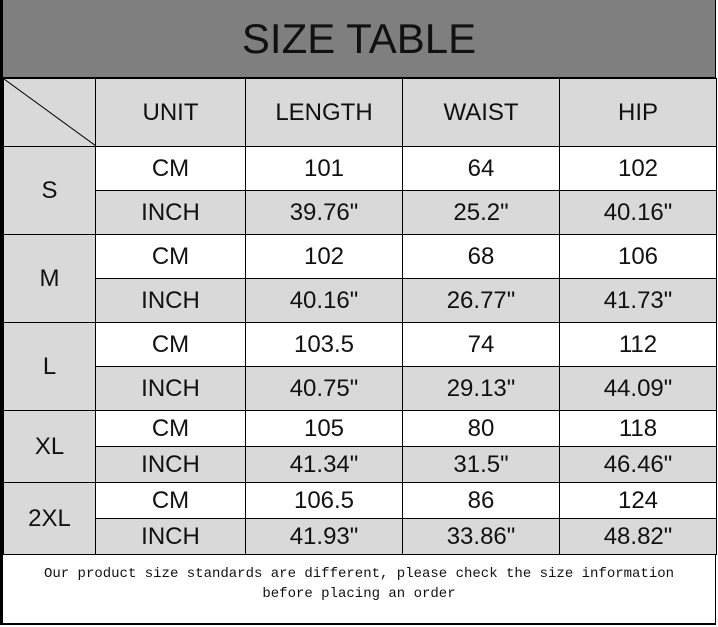 The width and height of the screenshot is (718, 627). Describe the element at coordinates (49, 446) in the screenshot. I see `size-label: XL` at that location.